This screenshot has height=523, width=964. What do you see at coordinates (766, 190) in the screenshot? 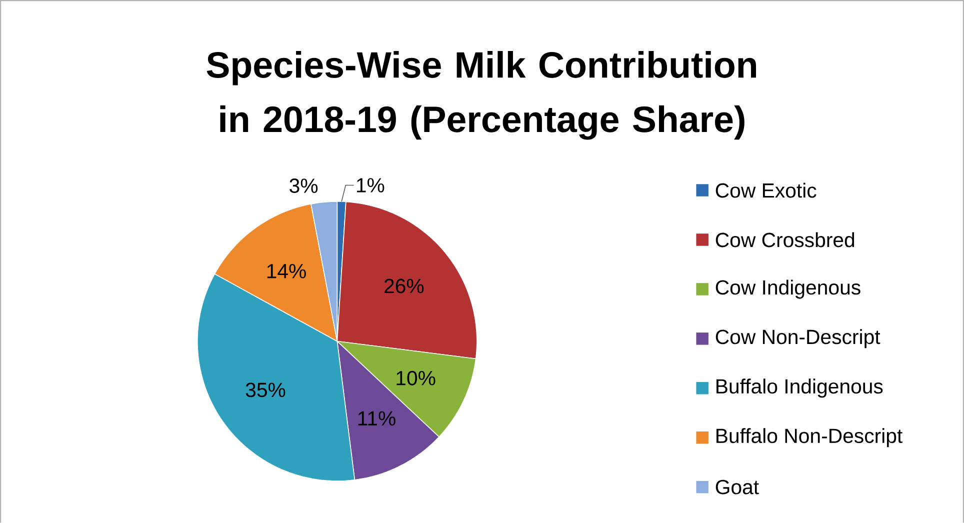
I see `legend-label: Cow Exotic` at bounding box center [766, 190].